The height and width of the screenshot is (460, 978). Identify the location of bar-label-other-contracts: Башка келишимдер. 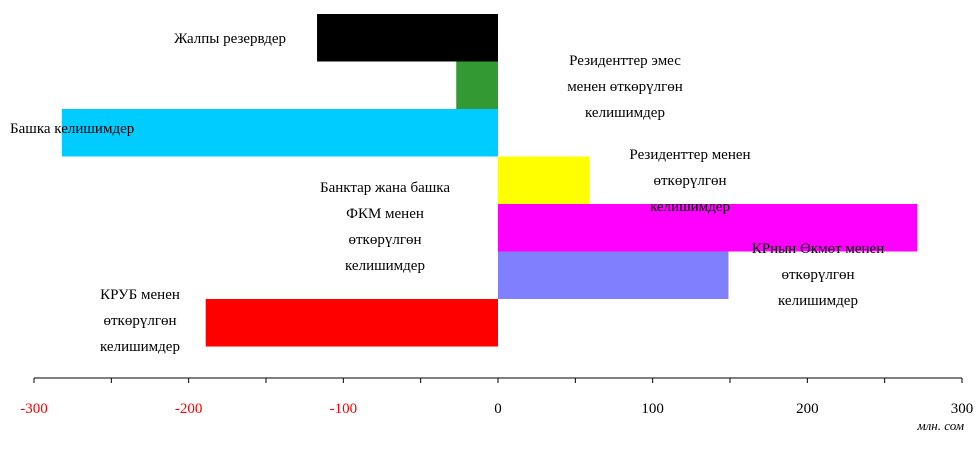
(72, 129).